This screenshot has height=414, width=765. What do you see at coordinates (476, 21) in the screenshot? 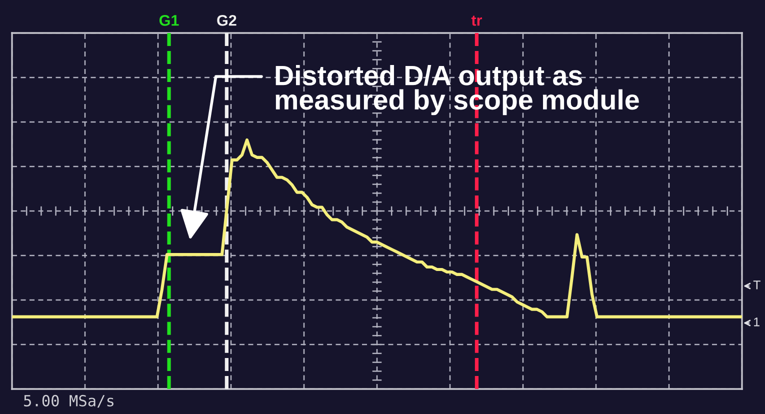
I see `text: tr` at bounding box center [476, 21].